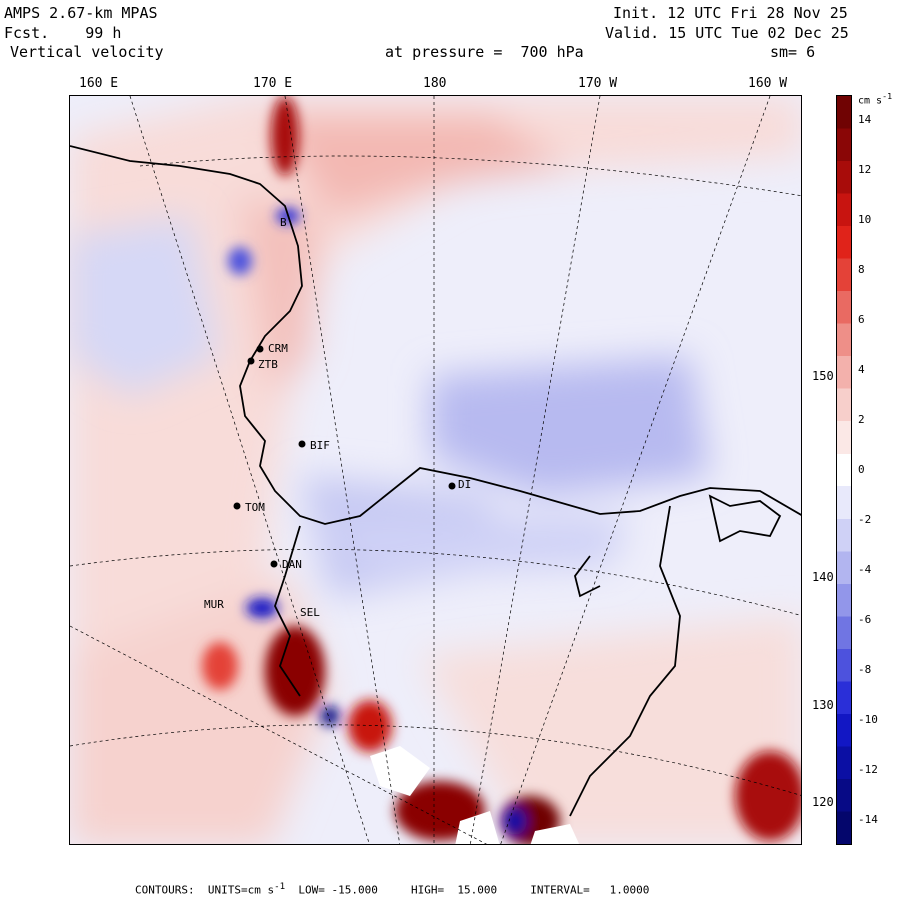  I want to click on colorbar-tick-label: -10, so click(868, 719).